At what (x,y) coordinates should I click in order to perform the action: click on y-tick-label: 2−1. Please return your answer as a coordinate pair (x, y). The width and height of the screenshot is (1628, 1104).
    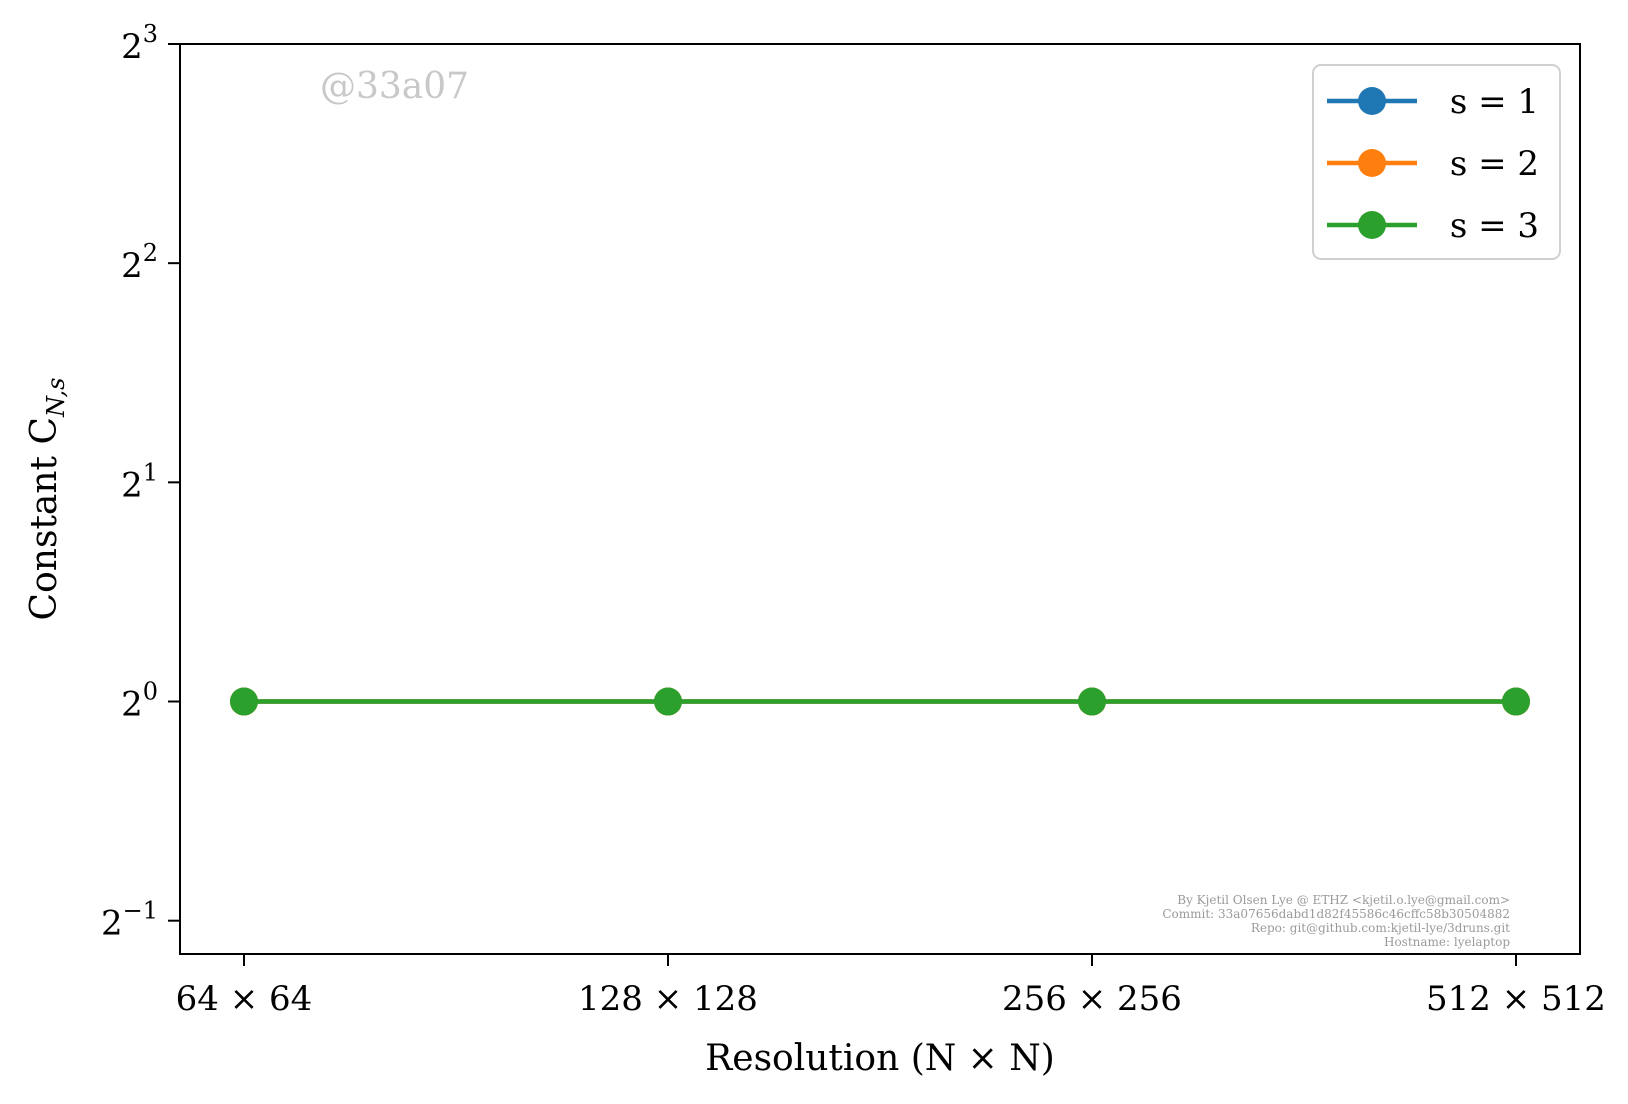
    Looking at the image, I should click on (129, 920).